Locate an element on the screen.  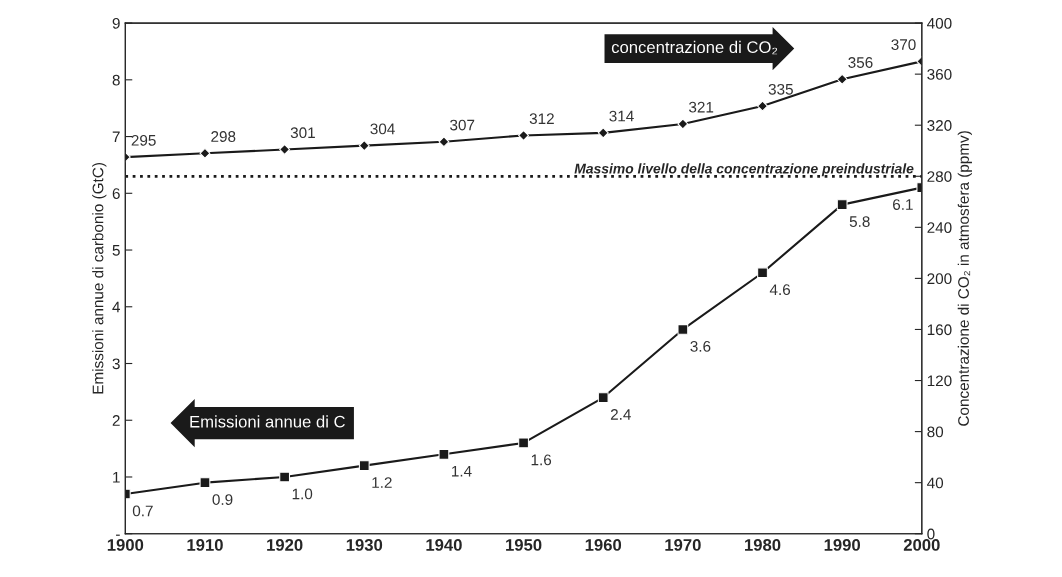
y2-tick-label: 360 is located at coordinates (939, 74).